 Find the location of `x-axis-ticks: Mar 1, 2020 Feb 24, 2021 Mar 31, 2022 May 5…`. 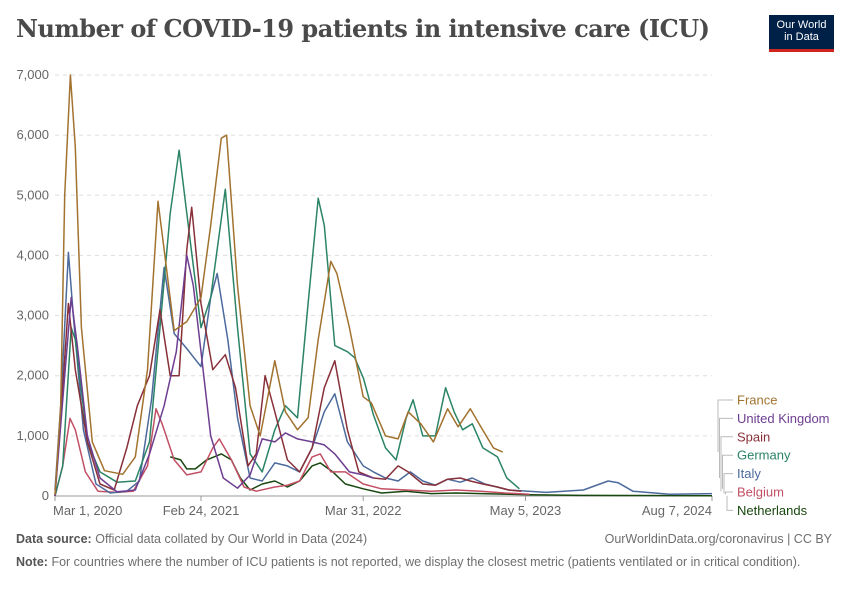

x-axis-ticks: Mar 1, 2020 Feb 24, 2021 Mar 31, 2022 May 5… is located at coordinates (383, 507).